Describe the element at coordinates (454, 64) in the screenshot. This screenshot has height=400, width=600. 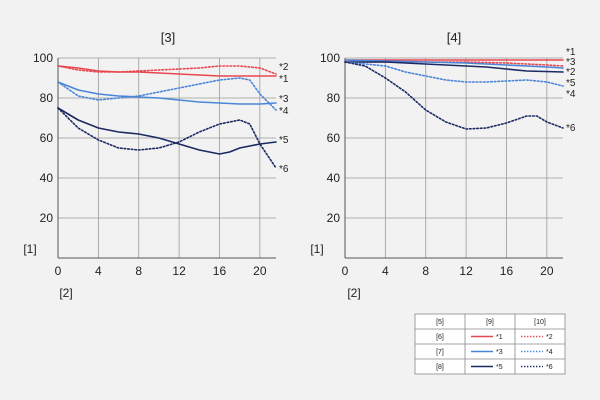
I see `right-series-line-star3` at that location.